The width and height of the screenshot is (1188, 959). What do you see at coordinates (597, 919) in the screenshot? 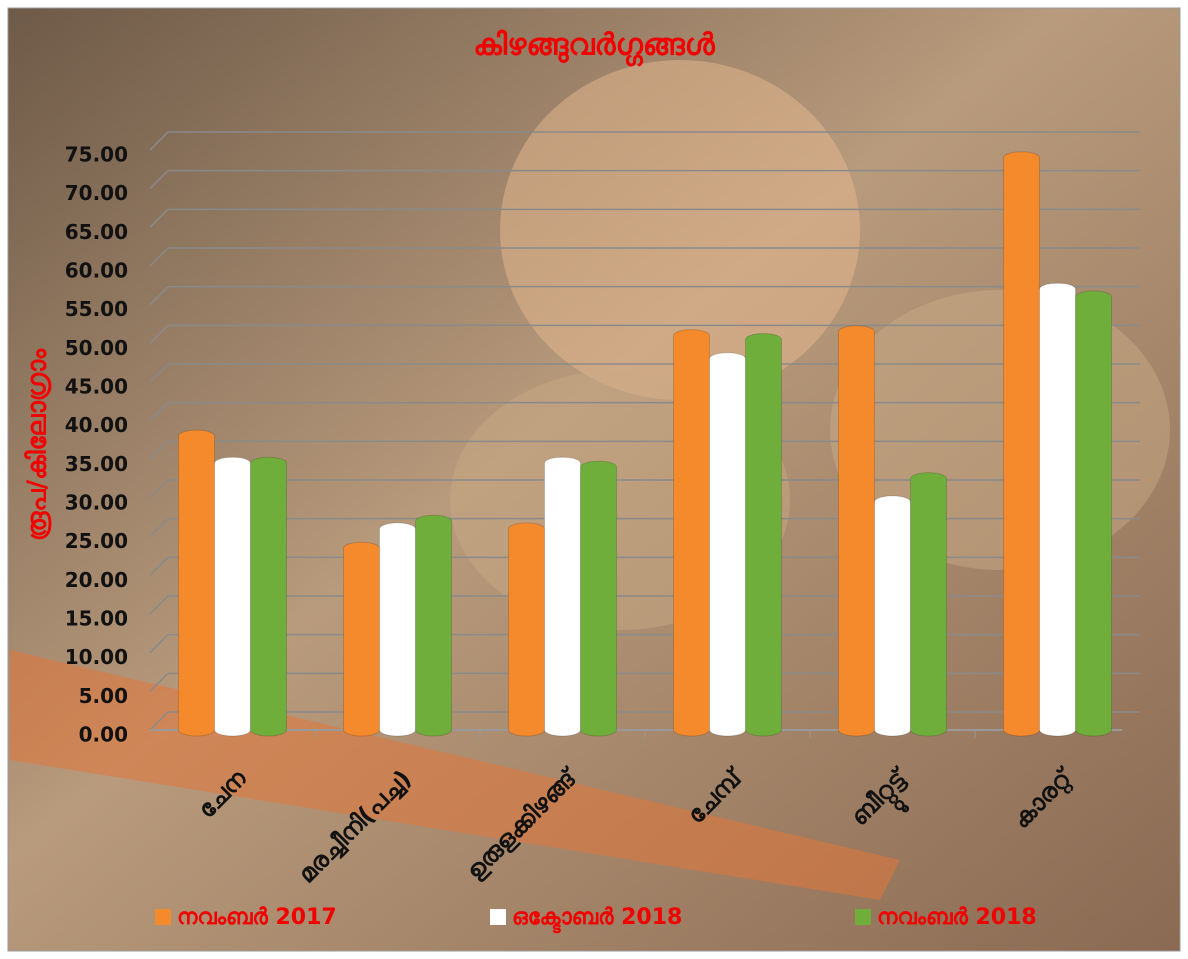
I see `legend-label: ഒക്ടോബർ 2018` at bounding box center [597, 919].